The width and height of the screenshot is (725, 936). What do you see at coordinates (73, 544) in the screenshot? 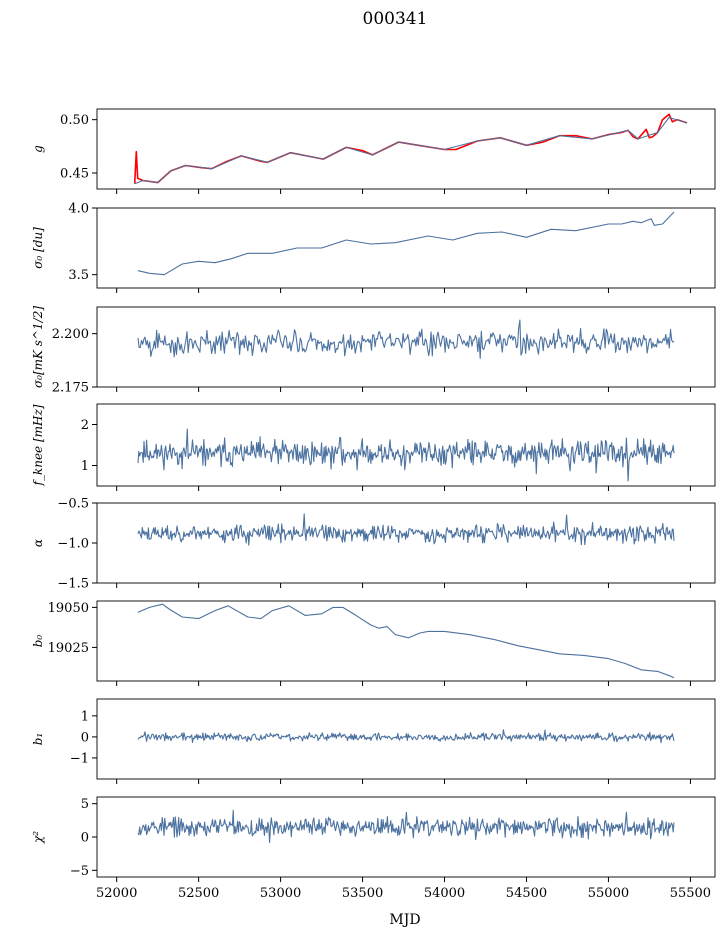
I see `y-tick-label: −1.0` at bounding box center [73, 544].